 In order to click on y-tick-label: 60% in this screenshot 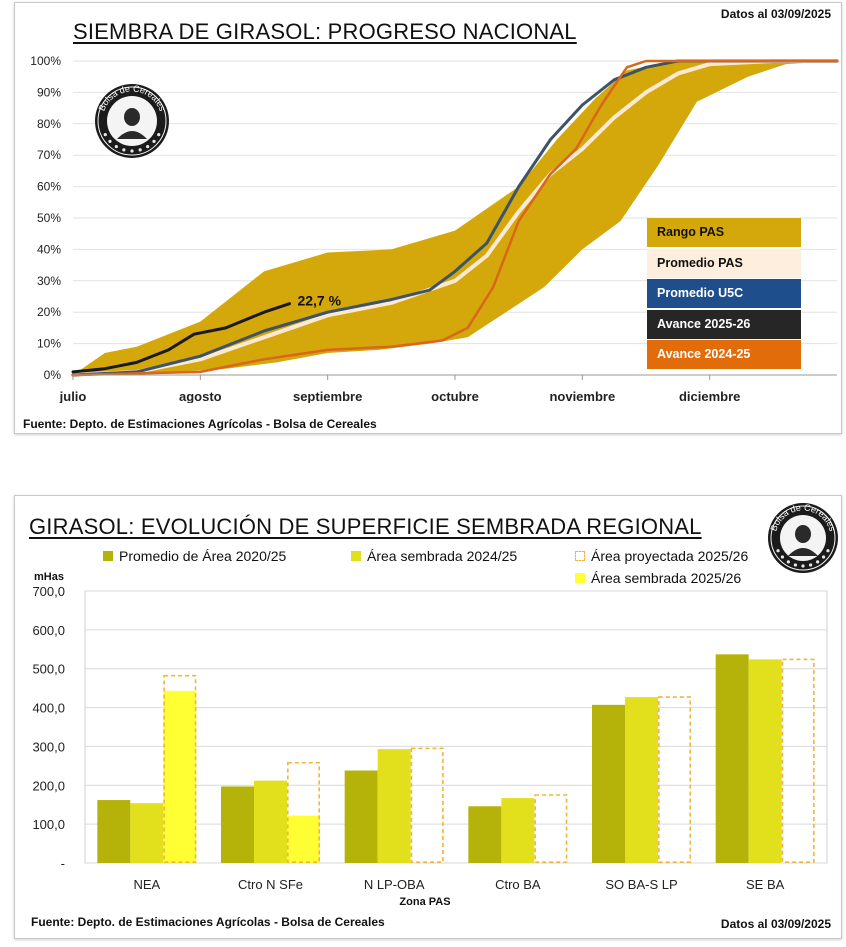, I will do `click(49, 187)`.